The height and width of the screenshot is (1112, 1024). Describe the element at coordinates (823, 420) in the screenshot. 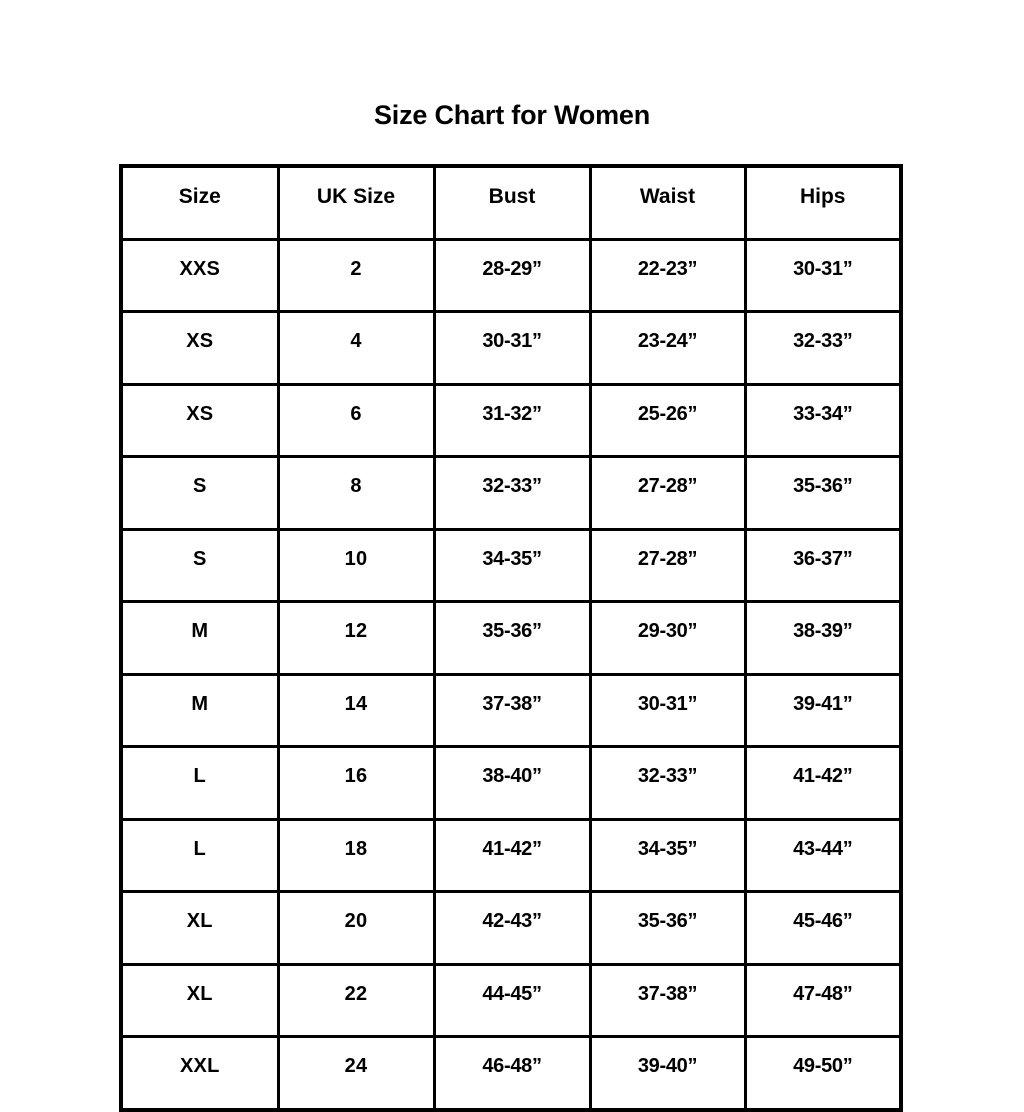

I see `cell-hips: 33-34”` at that location.